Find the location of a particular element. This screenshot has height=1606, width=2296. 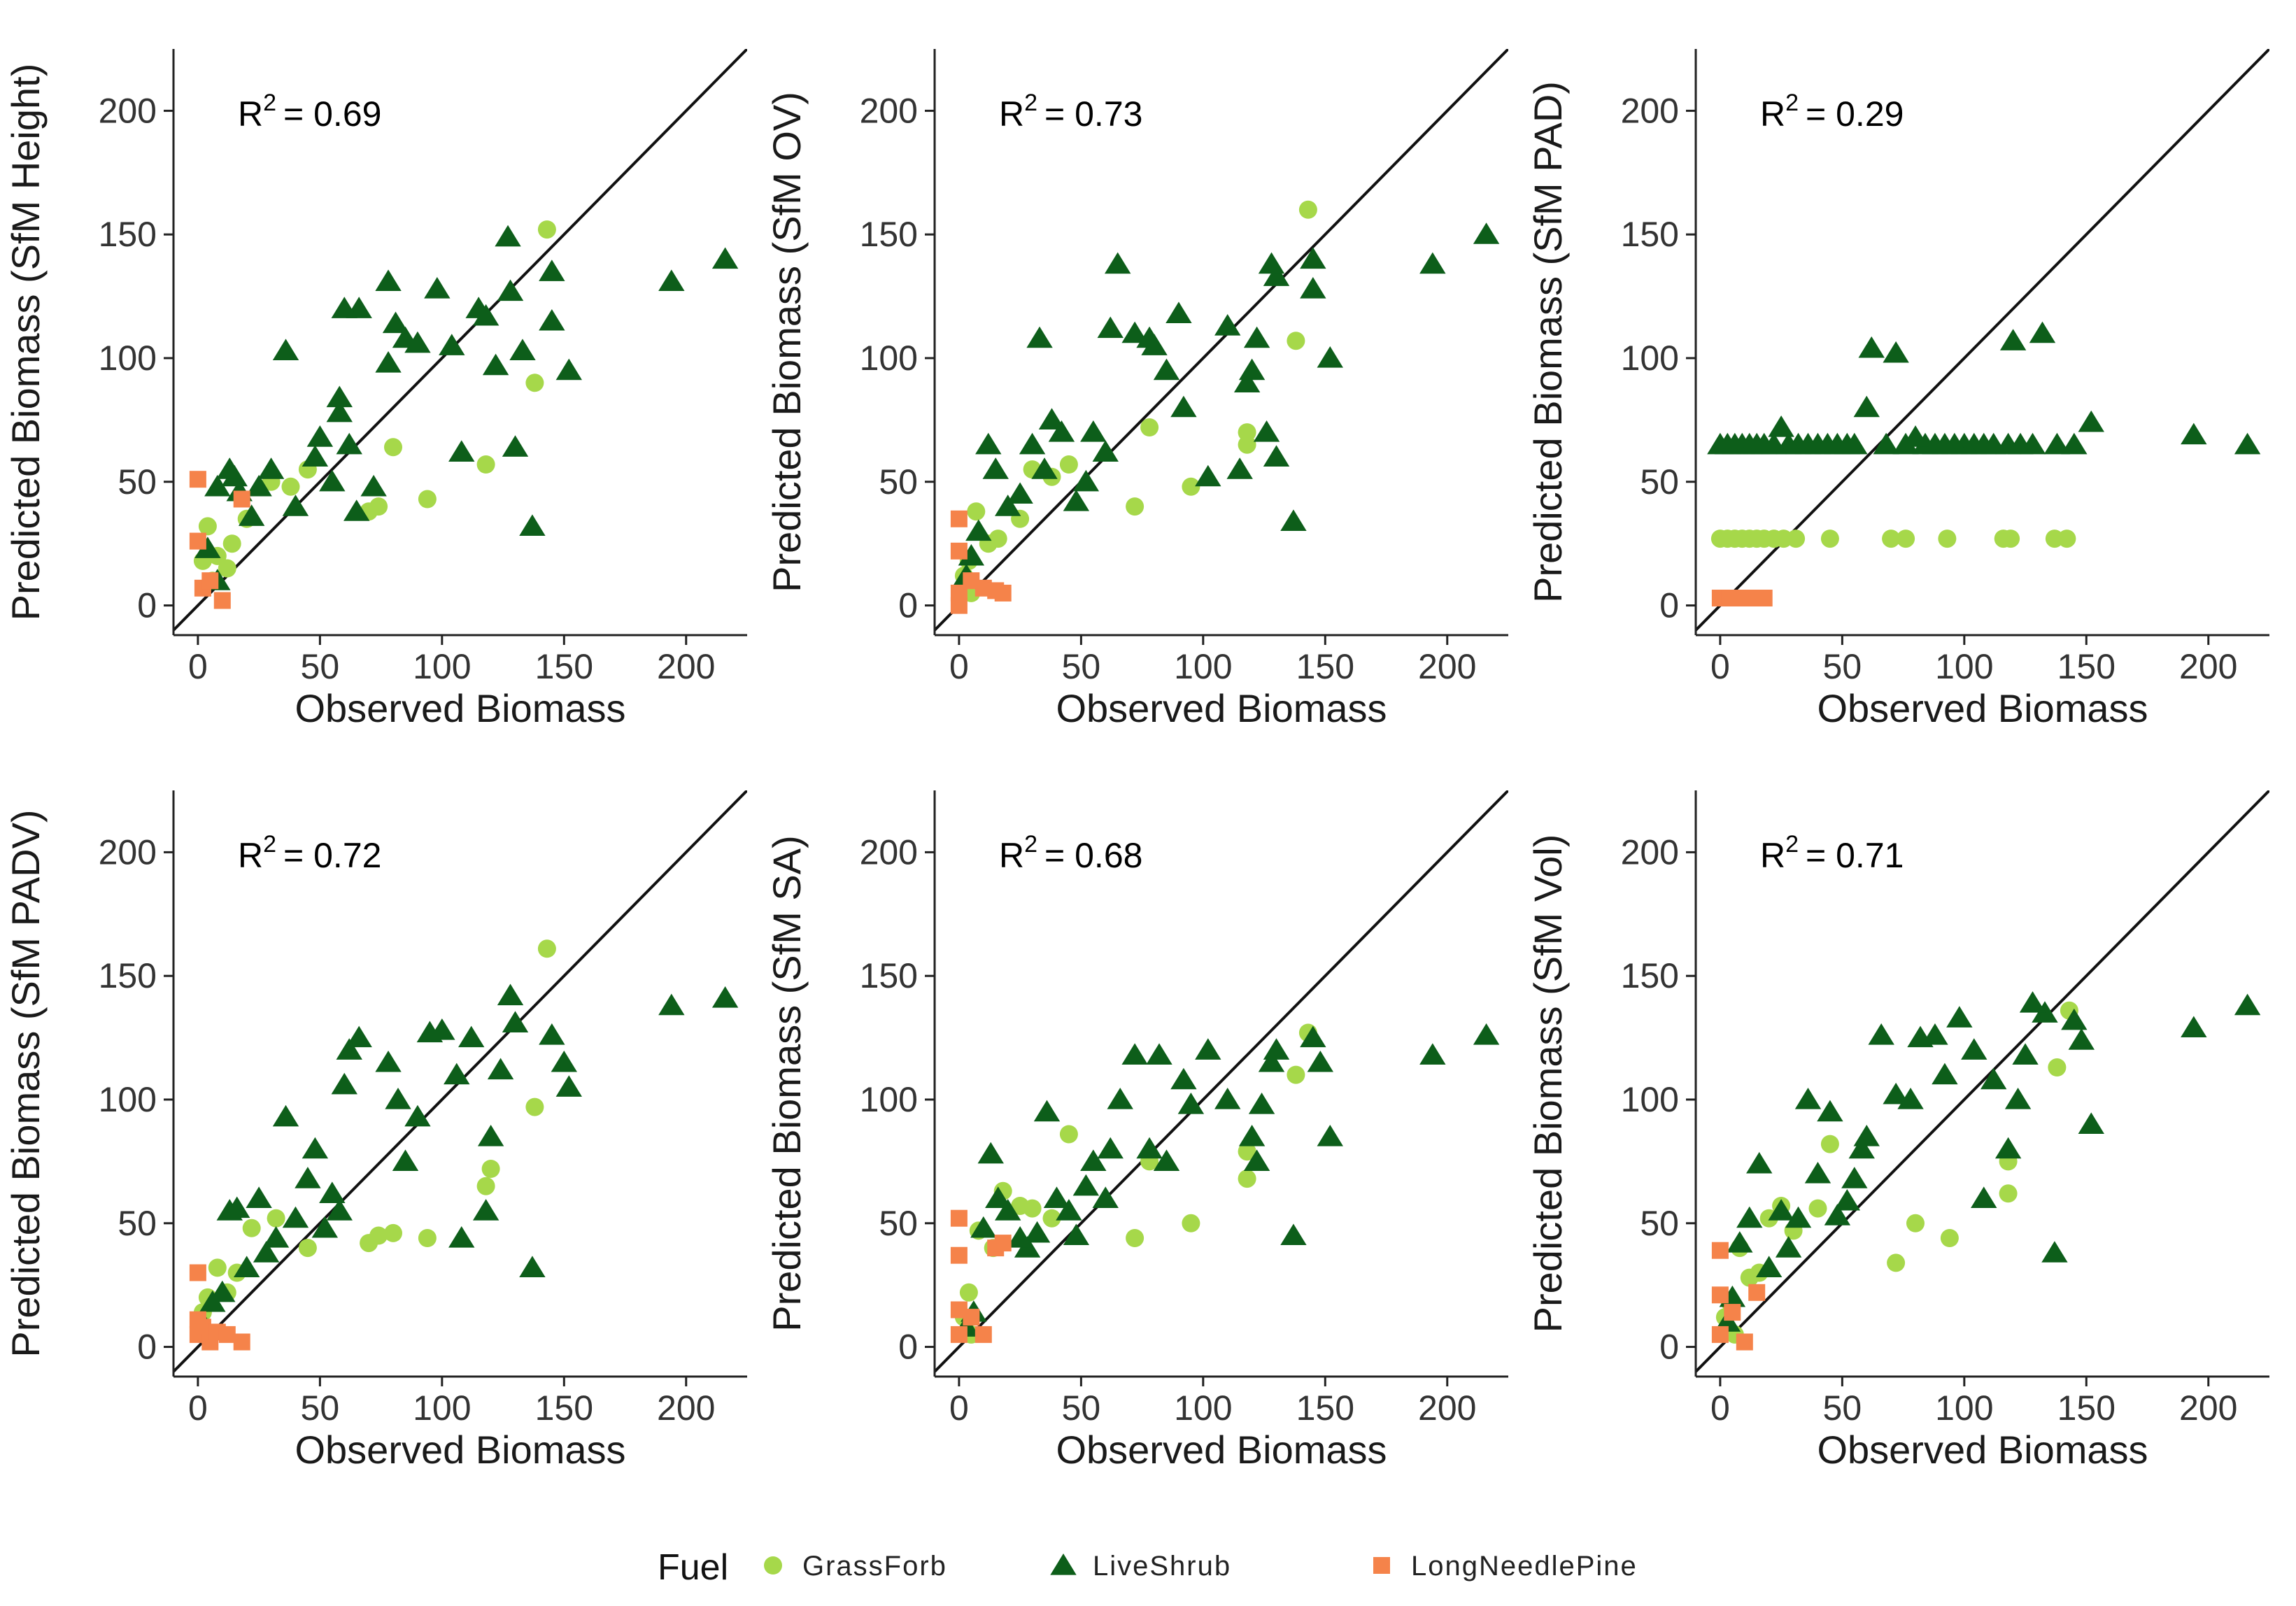

x-tick-label: 200 is located at coordinates (686, 666).